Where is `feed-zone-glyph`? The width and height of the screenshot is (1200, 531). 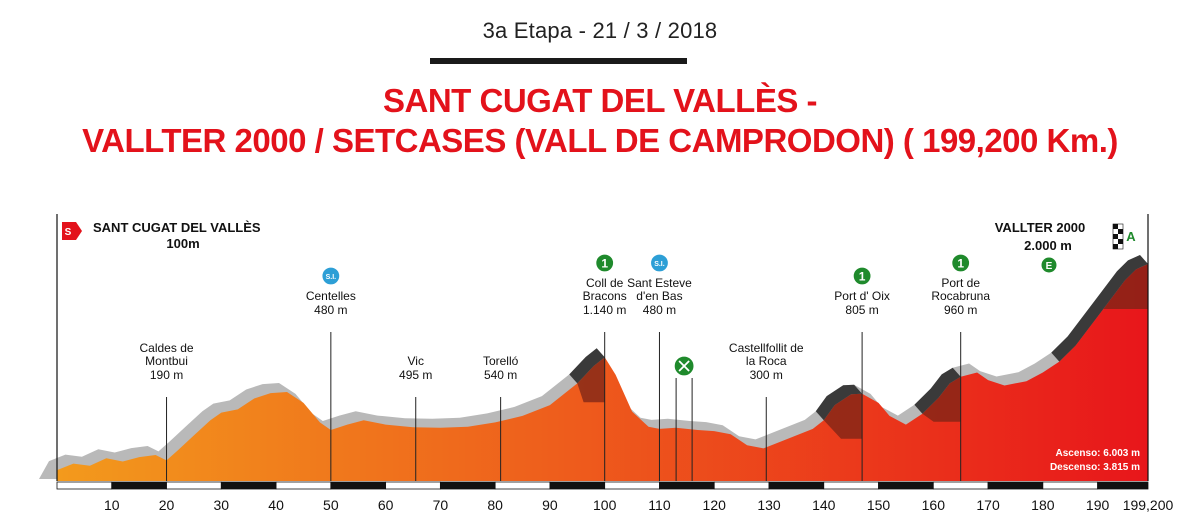 feed-zone-glyph is located at coordinates (684, 366).